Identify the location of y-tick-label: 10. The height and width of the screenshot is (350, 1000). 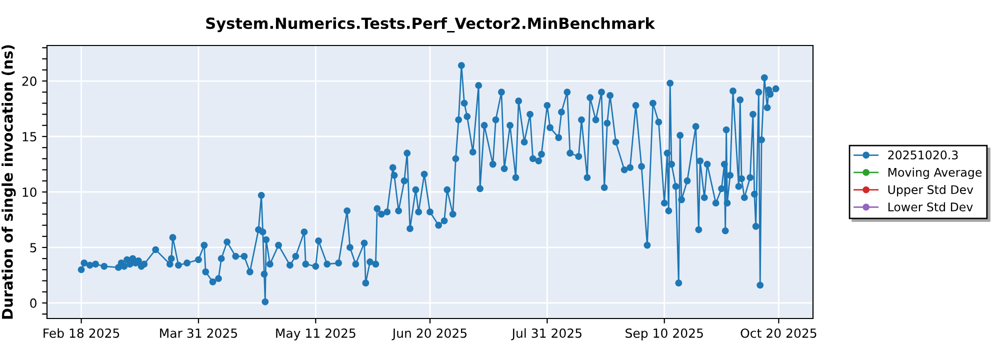
(29, 192).